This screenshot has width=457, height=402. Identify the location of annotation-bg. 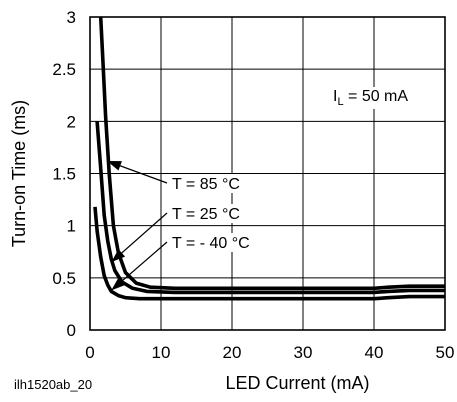
(371, 98).